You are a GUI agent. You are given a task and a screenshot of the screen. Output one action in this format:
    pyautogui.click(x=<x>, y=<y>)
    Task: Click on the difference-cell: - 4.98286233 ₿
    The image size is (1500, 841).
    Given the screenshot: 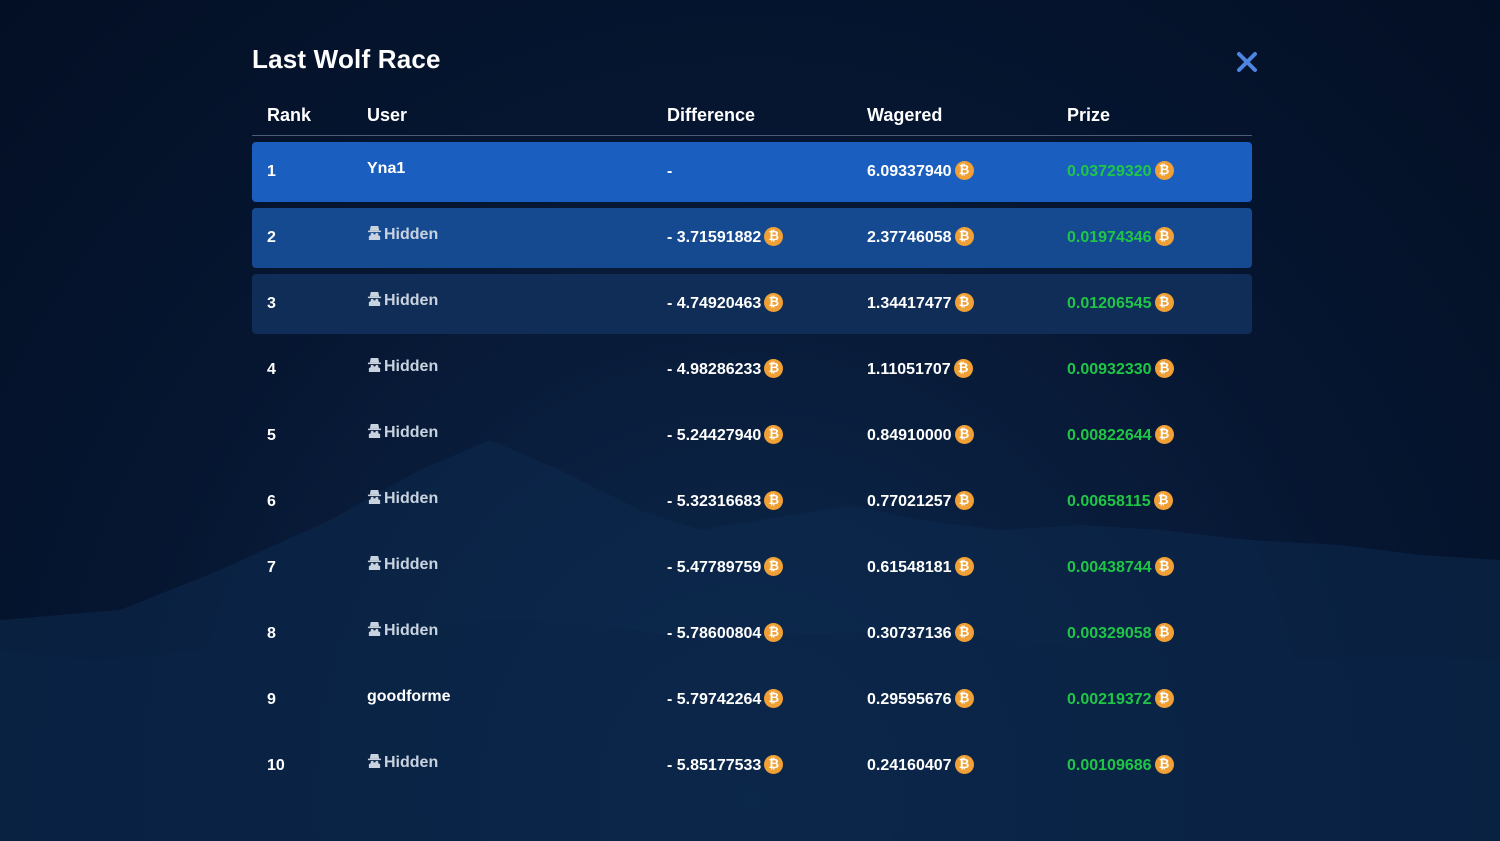 What is the action you would take?
    pyautogui.click(x=725, y=369)
    